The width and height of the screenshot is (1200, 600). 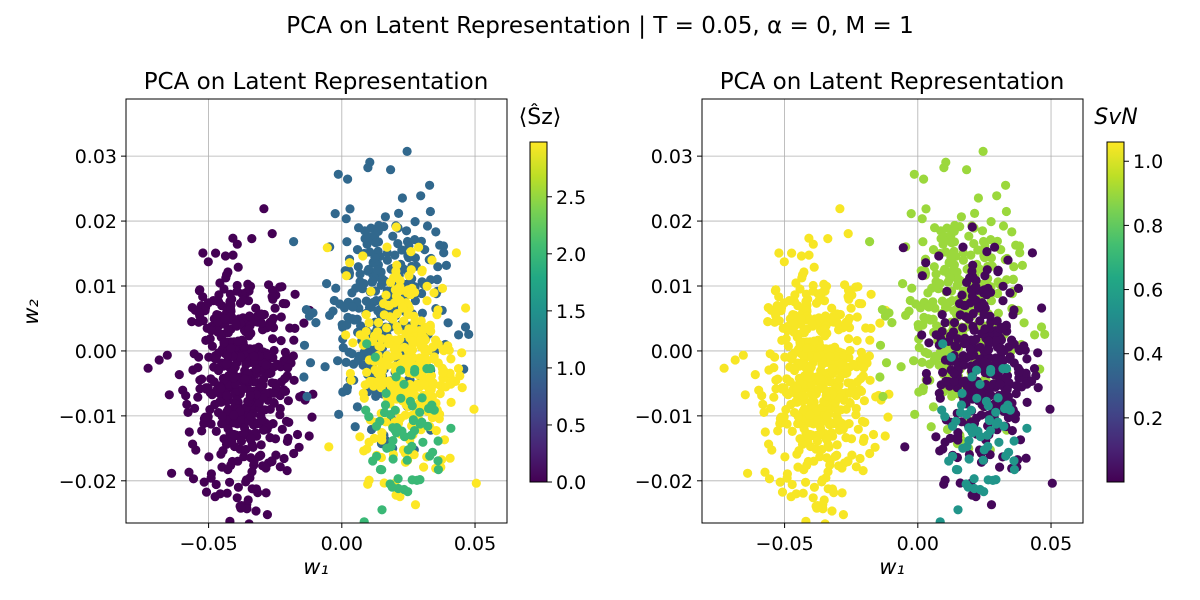 What do you see at coordinates (31, 312) in the screenshot?
I see `y-axis-label: w₂` at bounding box center [31, 312].